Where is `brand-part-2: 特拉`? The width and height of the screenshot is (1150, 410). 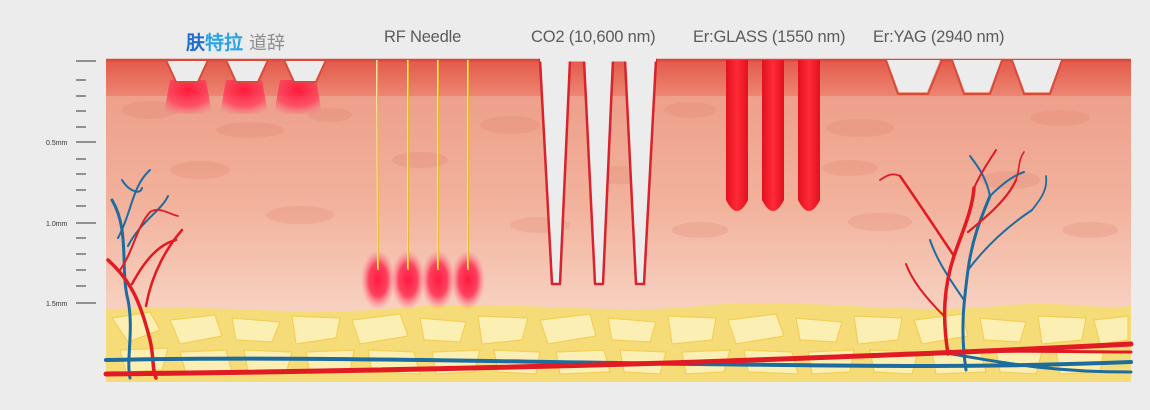
brand-part-2: 特拉 is located at coordinates (224, 43).